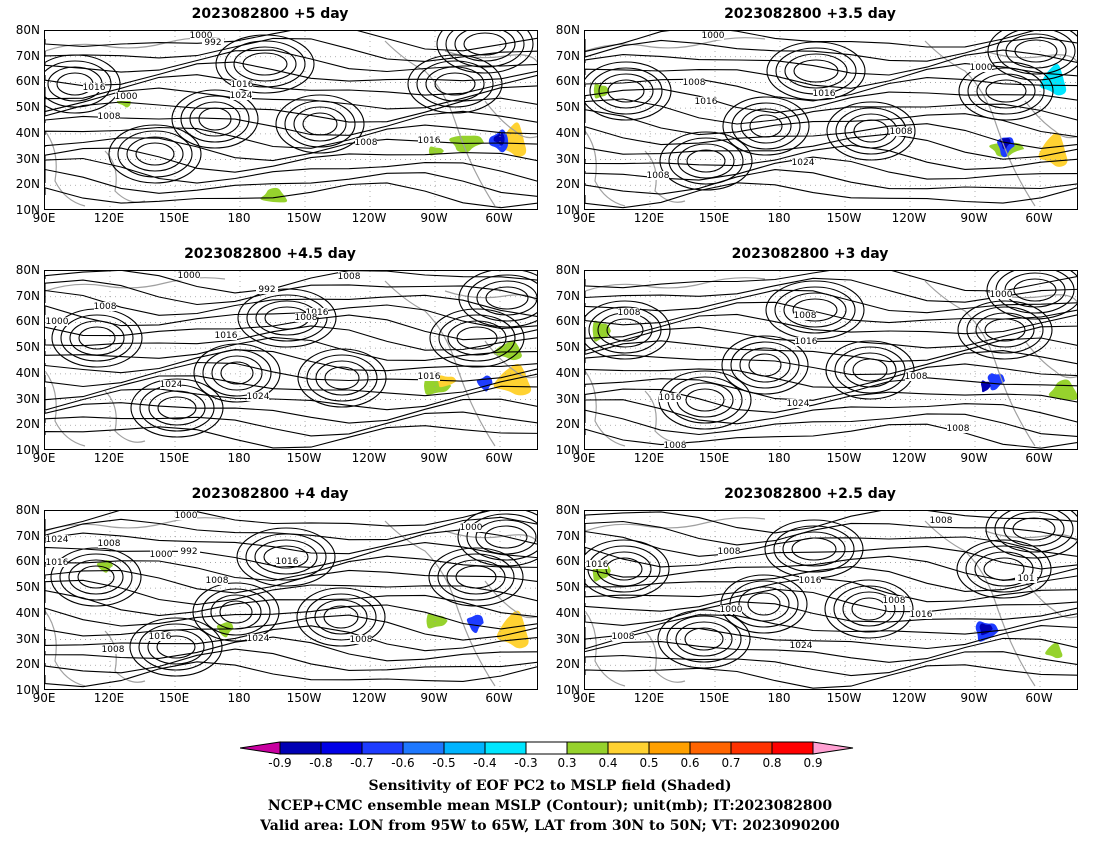 This screenshot has height=850, width=1100. I want to click on latitude-tick-label: 80N, so click(27, 30).